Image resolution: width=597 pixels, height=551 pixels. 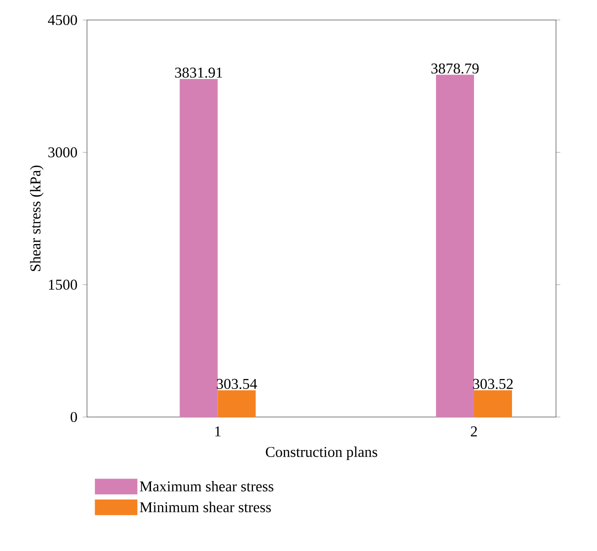 I want to click on y-tick-label: 1500, so click(x=62, y=285).